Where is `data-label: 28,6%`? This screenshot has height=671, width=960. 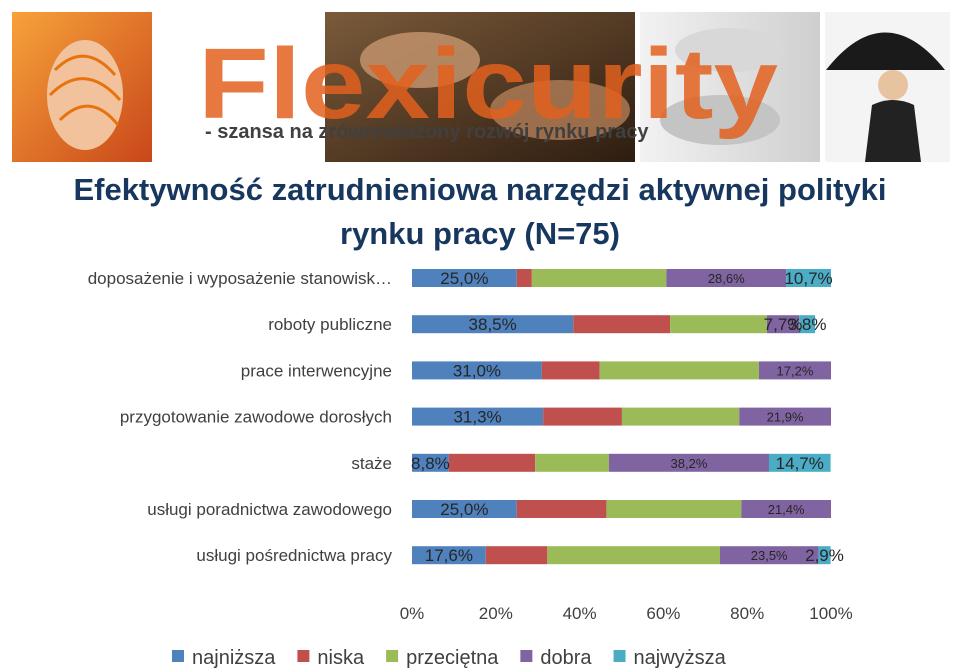 data-label: 28,6% is located at coordinates (726, 278).